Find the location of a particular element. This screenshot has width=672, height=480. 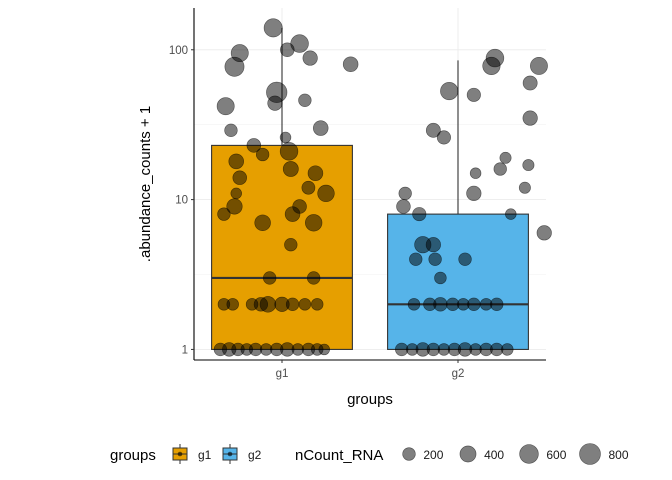

x-tick-label: g2 is located at coordinates (458, 374).